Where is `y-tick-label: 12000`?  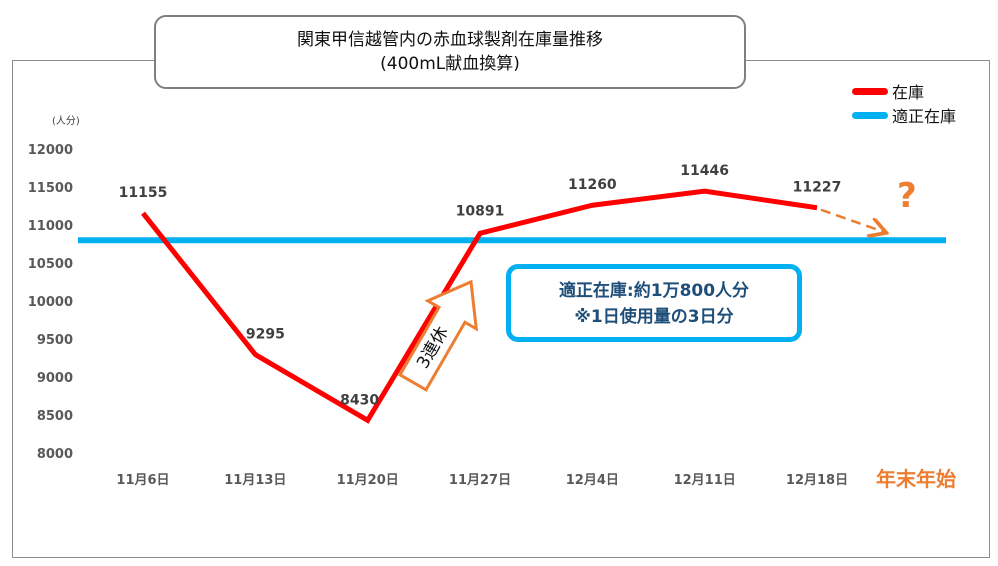
y-tick-label: 12000 is located at coordinates (50, 150).